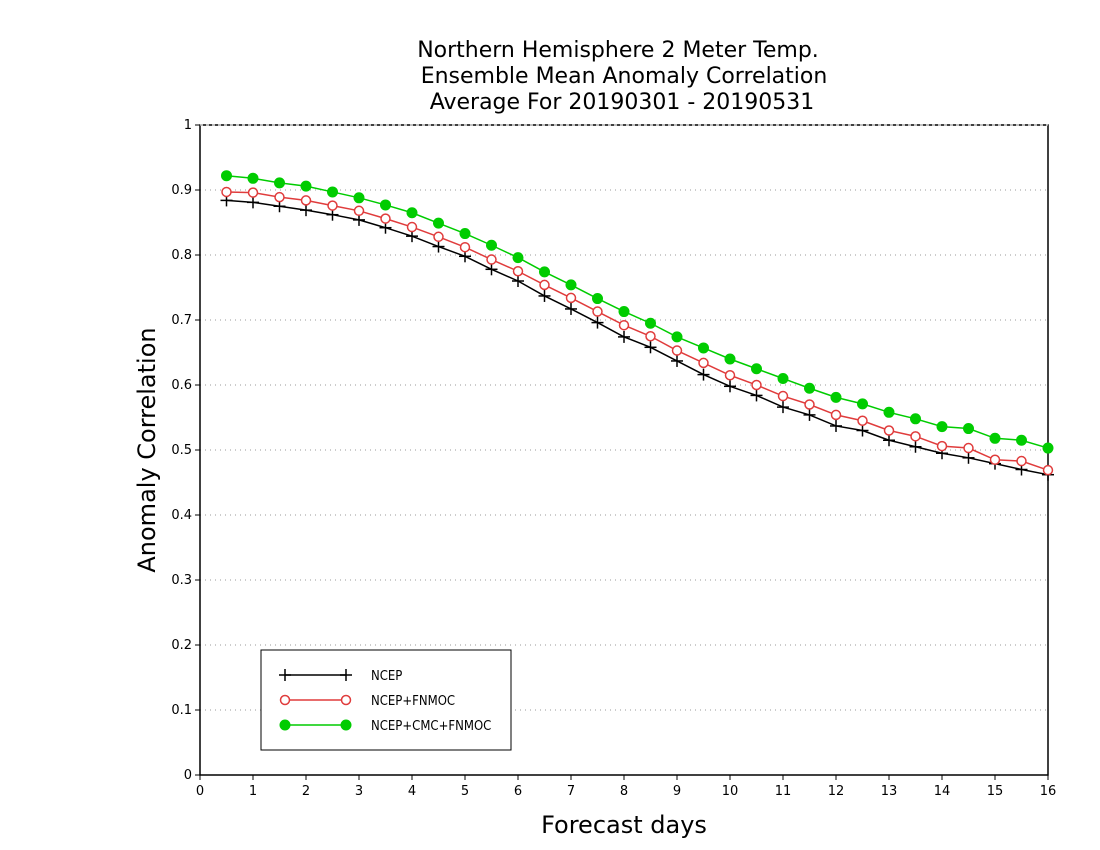 Image resolution: width=1100 pixels, height=850 pixels. What do you see at coordinates (836, 791) in the screenshot?
I see `x-tick-label-12: 12` at bounding box center [836, 791].